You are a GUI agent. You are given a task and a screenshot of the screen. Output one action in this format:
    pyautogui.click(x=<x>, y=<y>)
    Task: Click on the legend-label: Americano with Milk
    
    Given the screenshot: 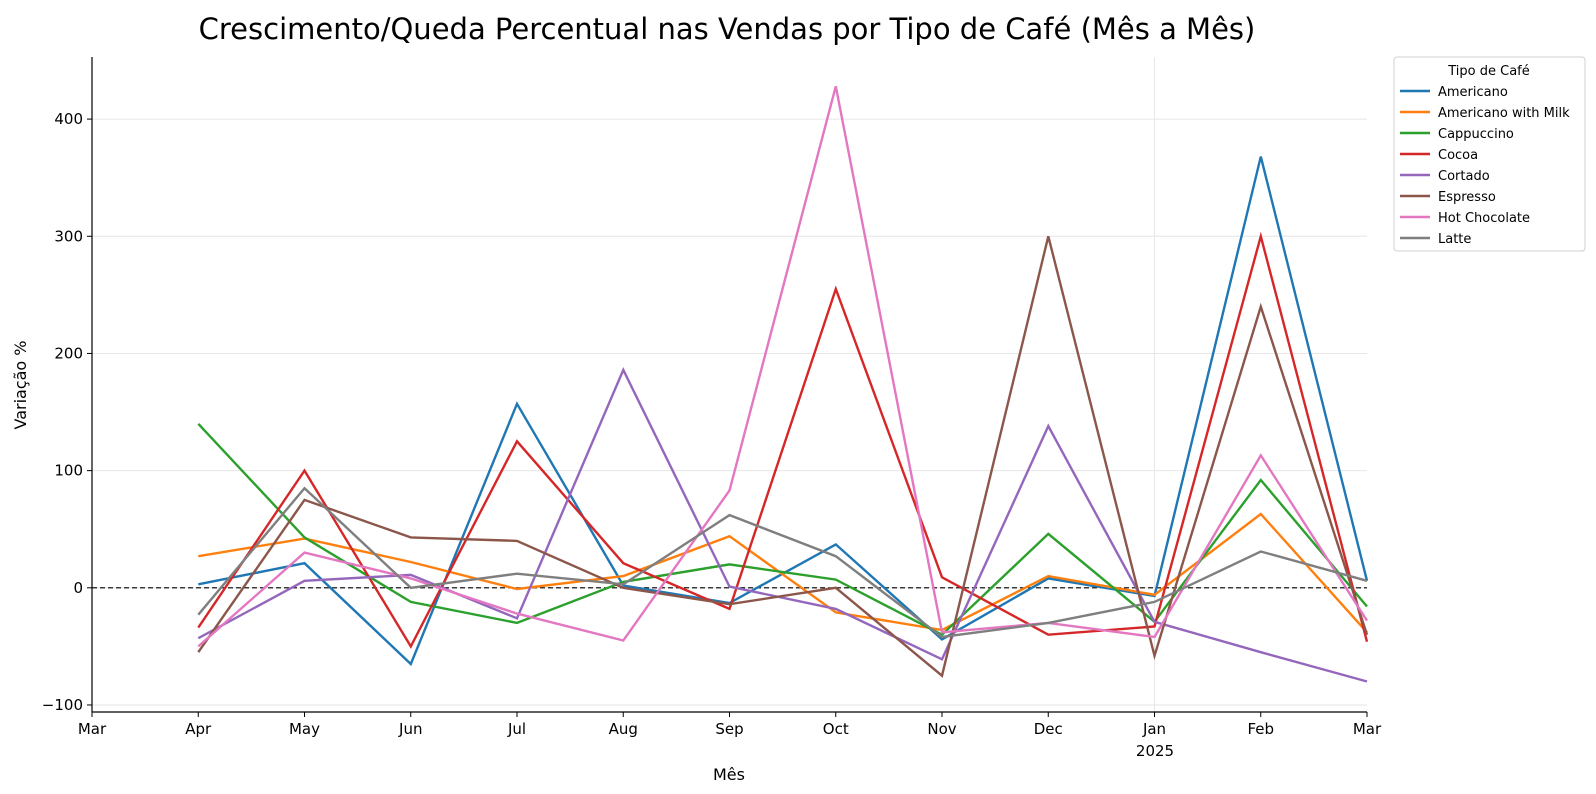 What is the action you would take?
    pyautogui.click(x=1504, y=113)
    